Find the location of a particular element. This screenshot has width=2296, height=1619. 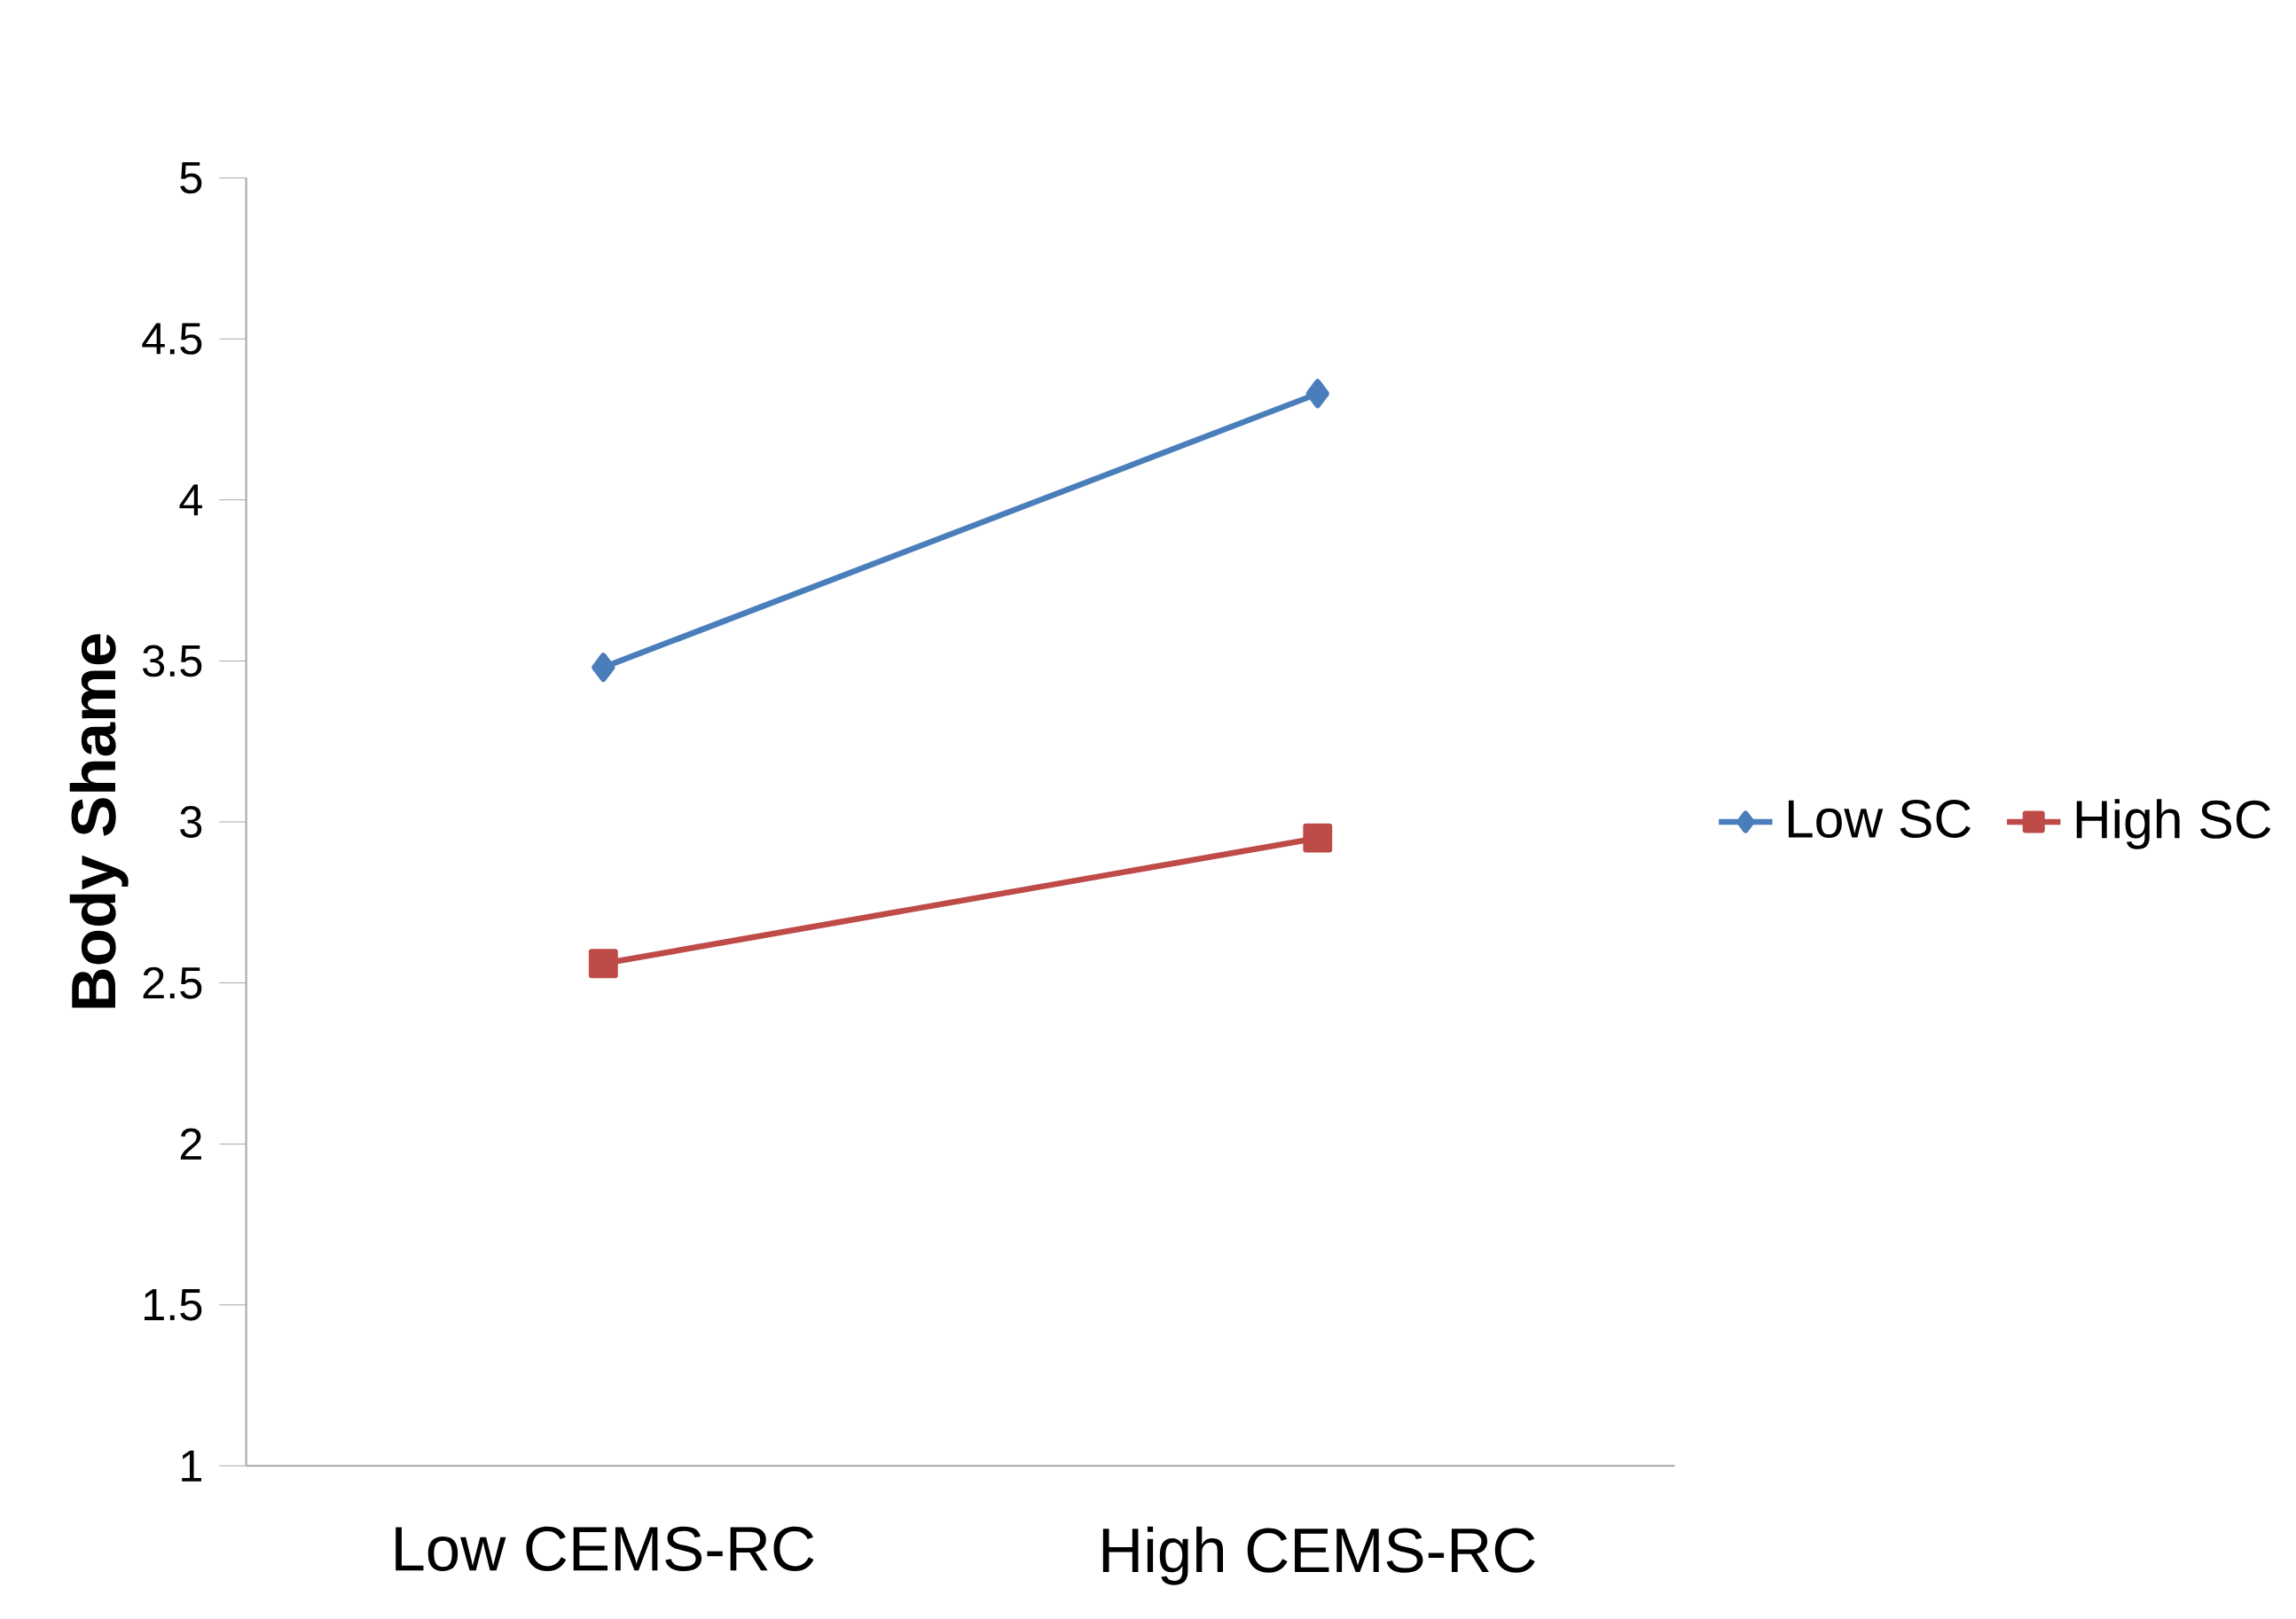

y-tick-label: 4.5 is located at coordinates (172, 339).